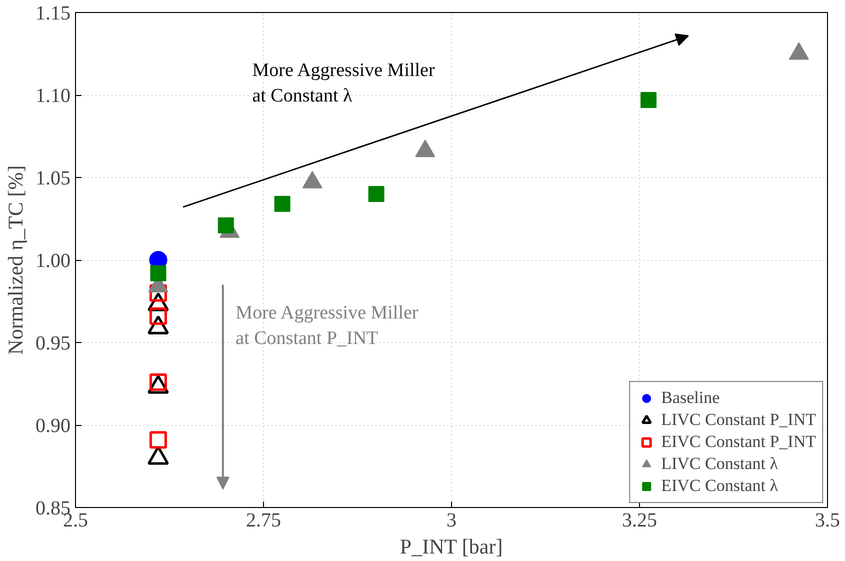 Image resolution: width=845 pixels, height=561 pixels. I want to click on y-tick-label: 0.95, so click(53, 343).